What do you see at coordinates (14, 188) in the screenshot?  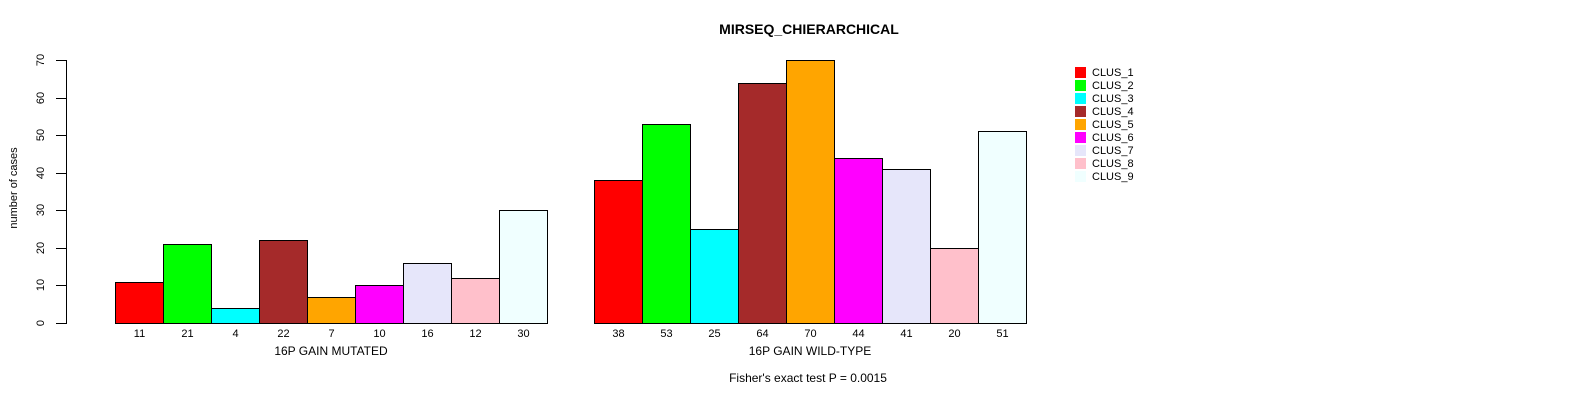 I see `y-axis-label: number of cases` at bounding box center [14, 188].